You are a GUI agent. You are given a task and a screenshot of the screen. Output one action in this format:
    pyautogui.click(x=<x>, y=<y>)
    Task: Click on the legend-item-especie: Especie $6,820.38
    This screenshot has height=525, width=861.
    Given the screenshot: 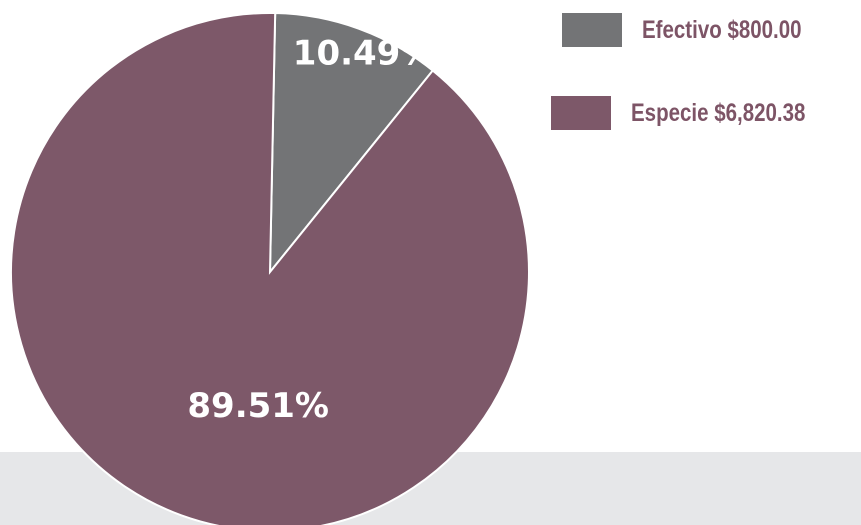 What is the action you would take?
    pyautogui.click(x=697, y=113)
    